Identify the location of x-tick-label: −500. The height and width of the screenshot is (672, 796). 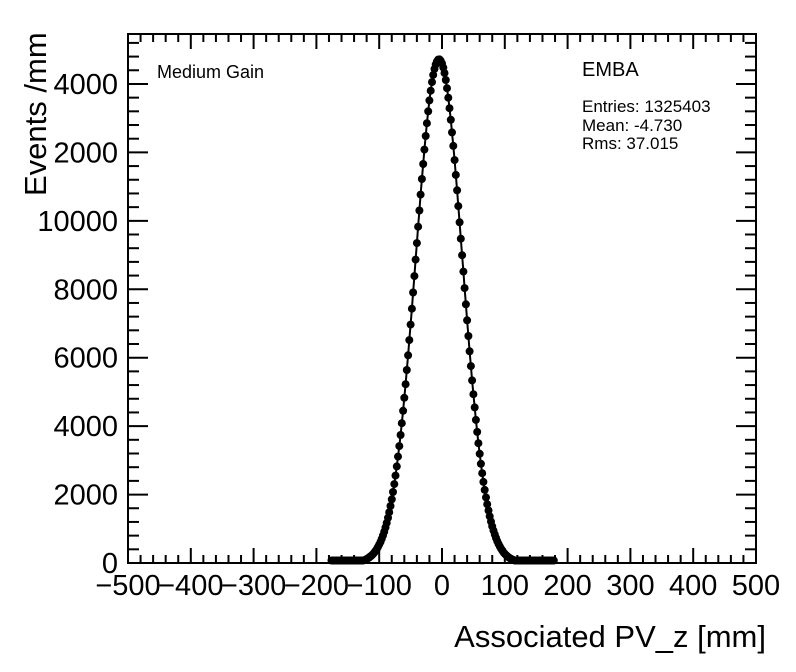
(127, 586).